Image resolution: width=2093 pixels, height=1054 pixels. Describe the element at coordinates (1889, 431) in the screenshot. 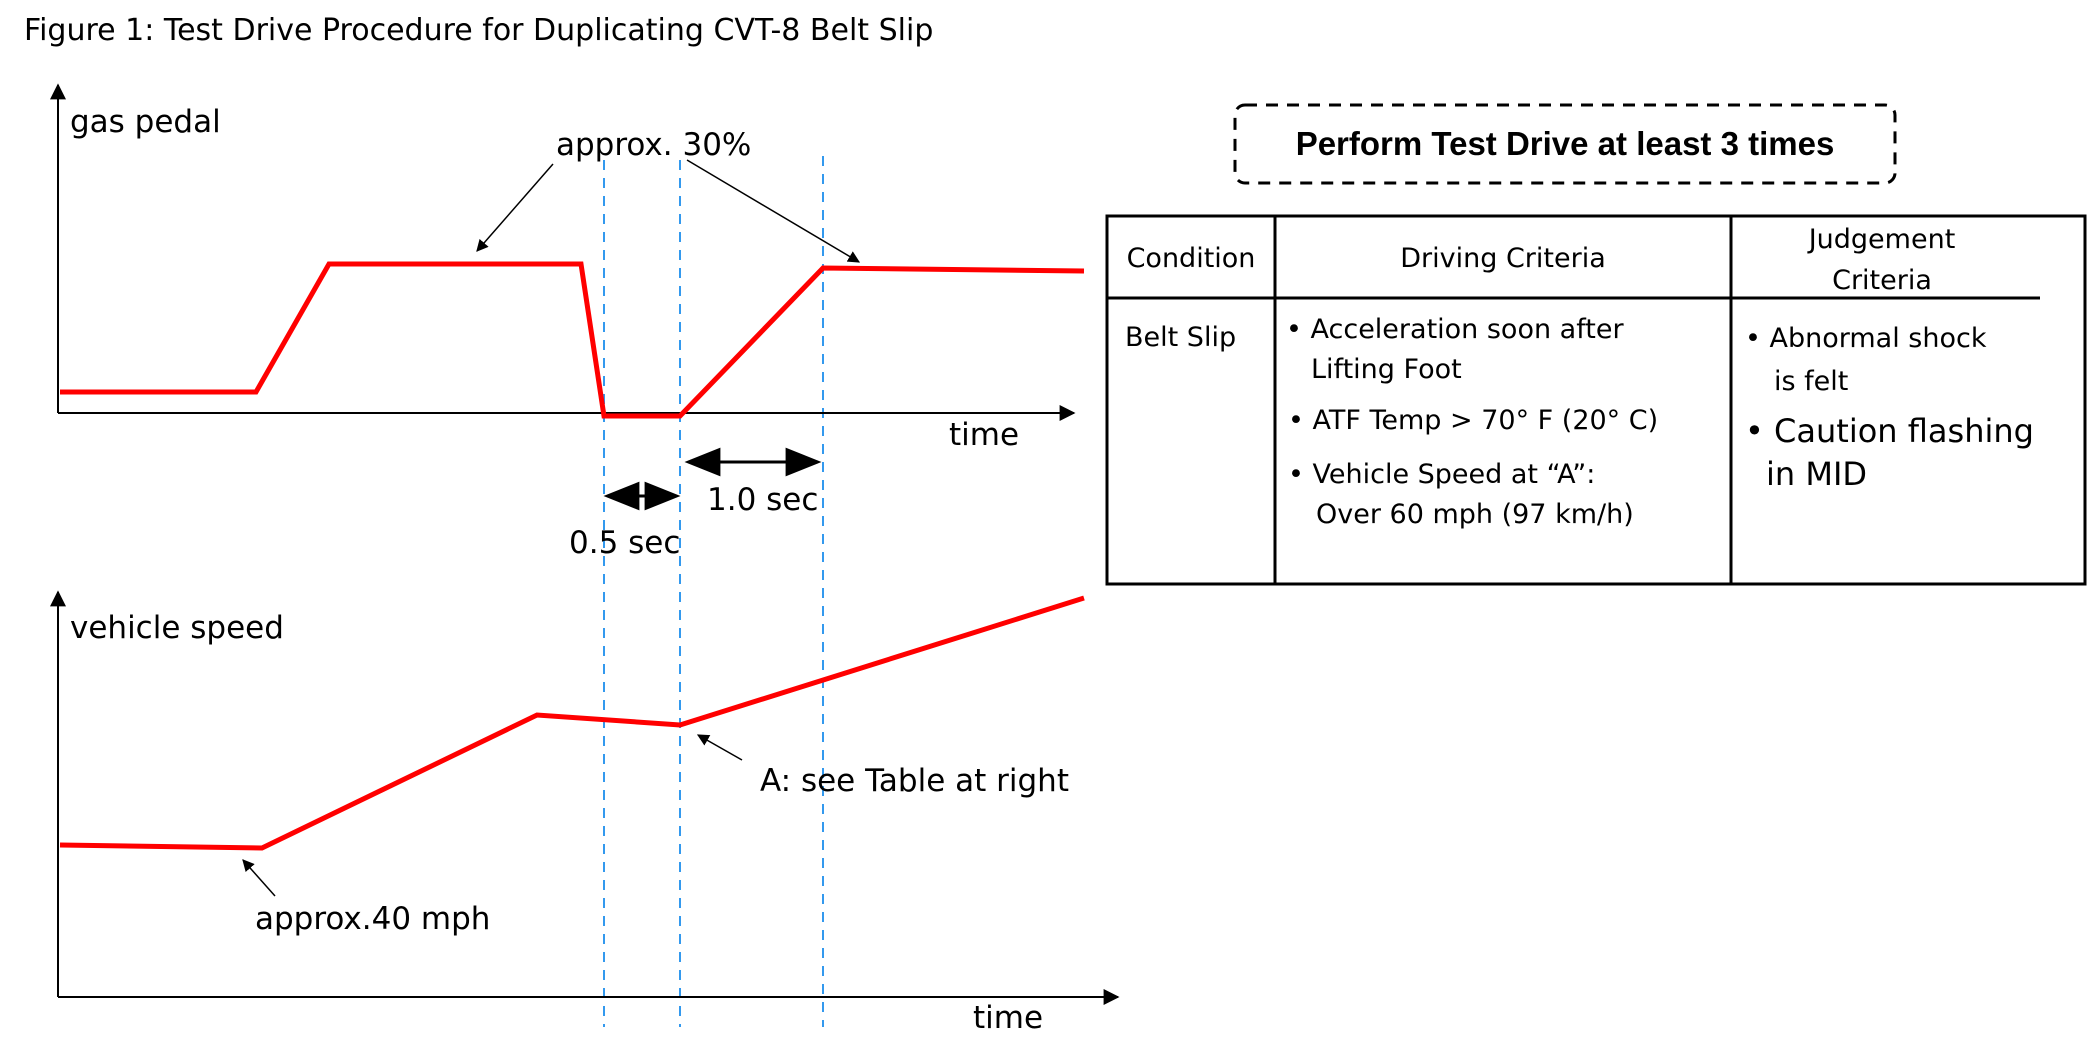

I see `judgement-line: • Caution flashing` at that location.